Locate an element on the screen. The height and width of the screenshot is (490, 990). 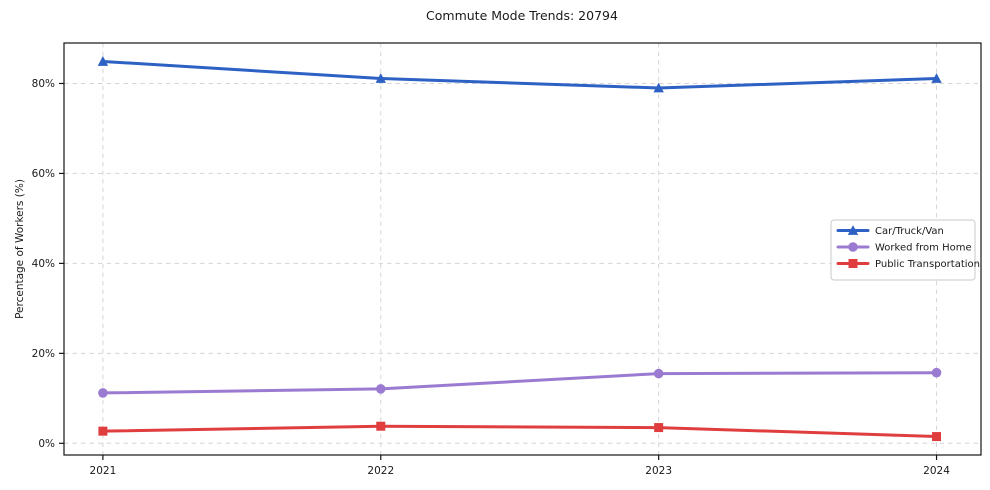
y-axis-label: Percentage of Workers (%) is located at coordinates (20, 249).